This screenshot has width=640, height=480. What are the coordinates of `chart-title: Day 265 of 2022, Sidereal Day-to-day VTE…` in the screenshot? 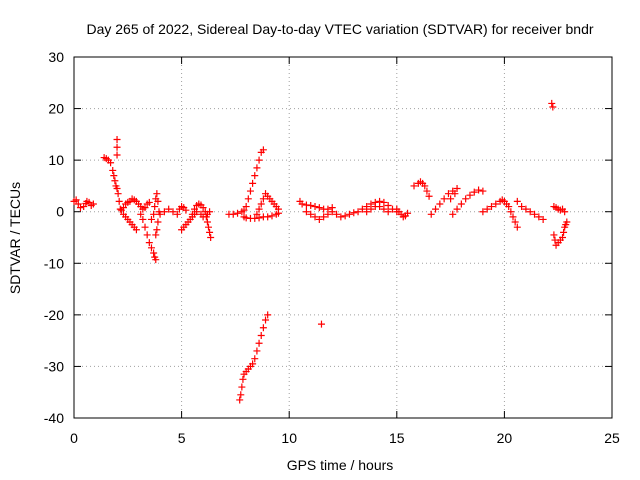 It's located at (339, 29).